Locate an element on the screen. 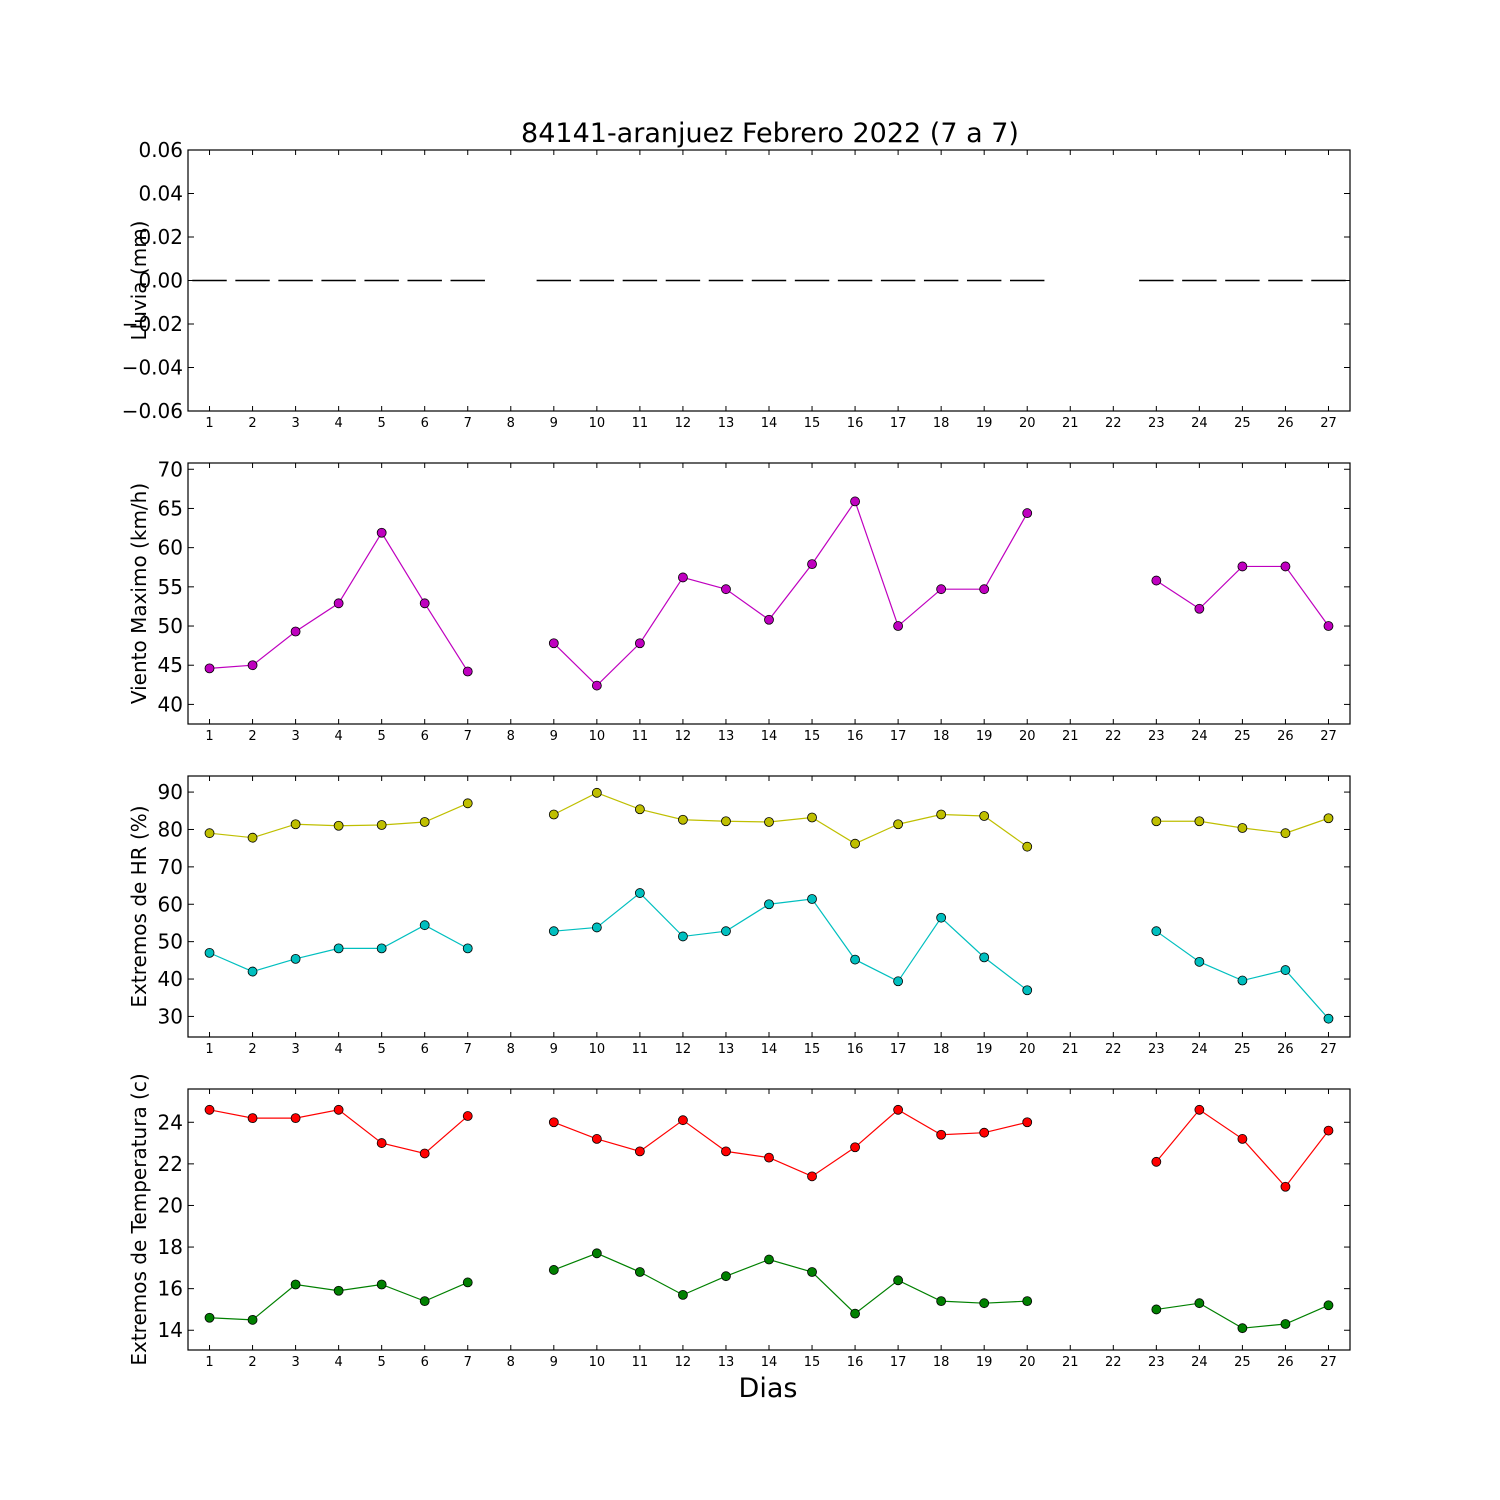 This screenshot has height=1500, width=1500. x-tick-label: 1 is located at coordinates (209, 1362).